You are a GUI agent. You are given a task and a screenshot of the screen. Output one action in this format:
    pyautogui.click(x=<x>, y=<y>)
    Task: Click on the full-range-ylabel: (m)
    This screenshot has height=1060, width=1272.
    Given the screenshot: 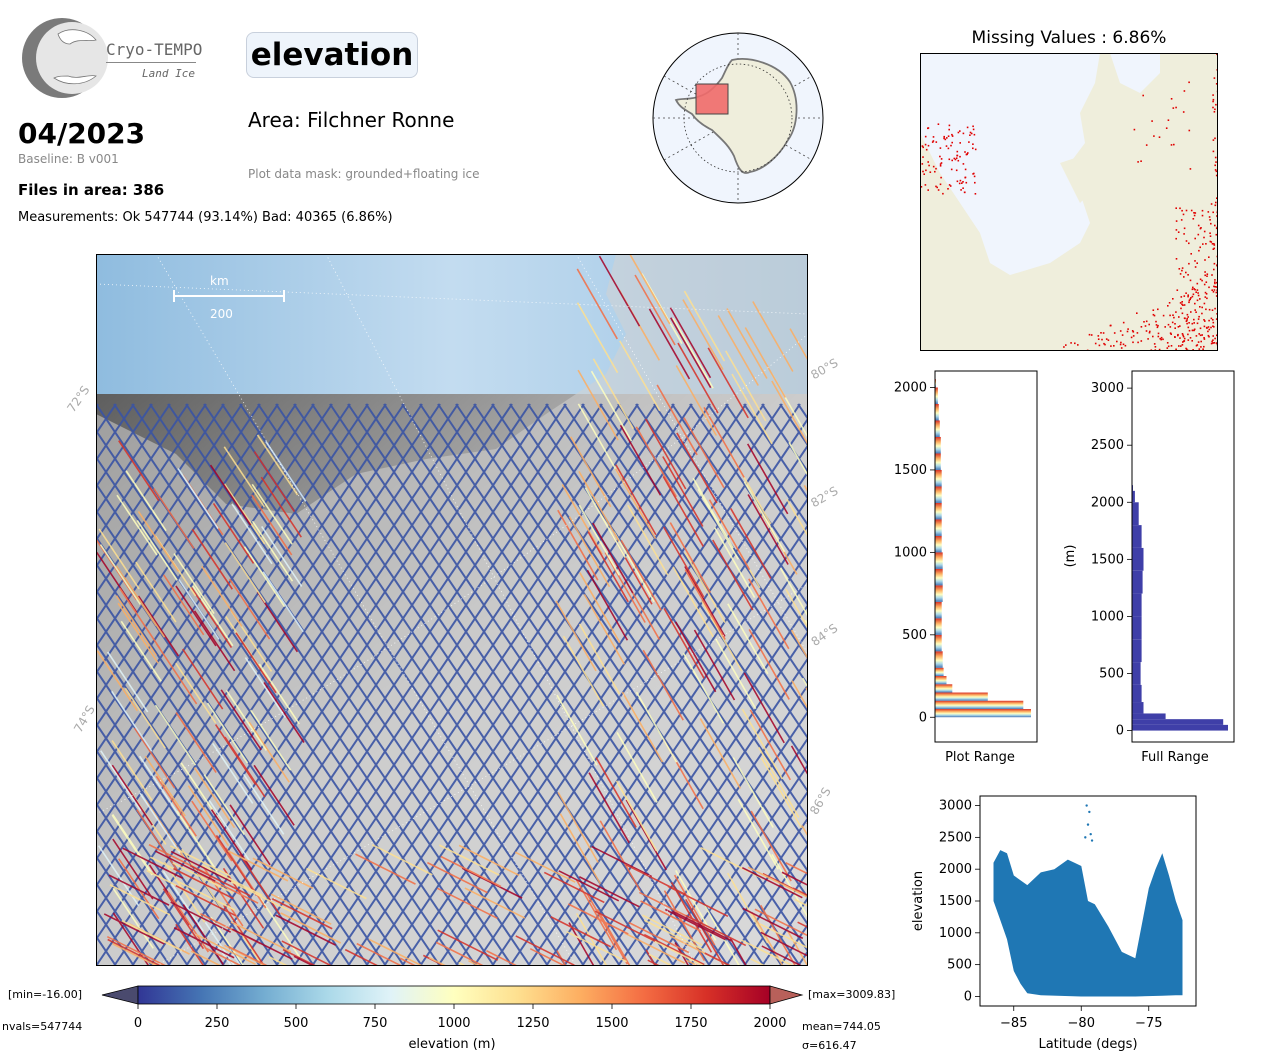 What is the action you would take?
    pyautogui.click(x=1070, y=556)
    